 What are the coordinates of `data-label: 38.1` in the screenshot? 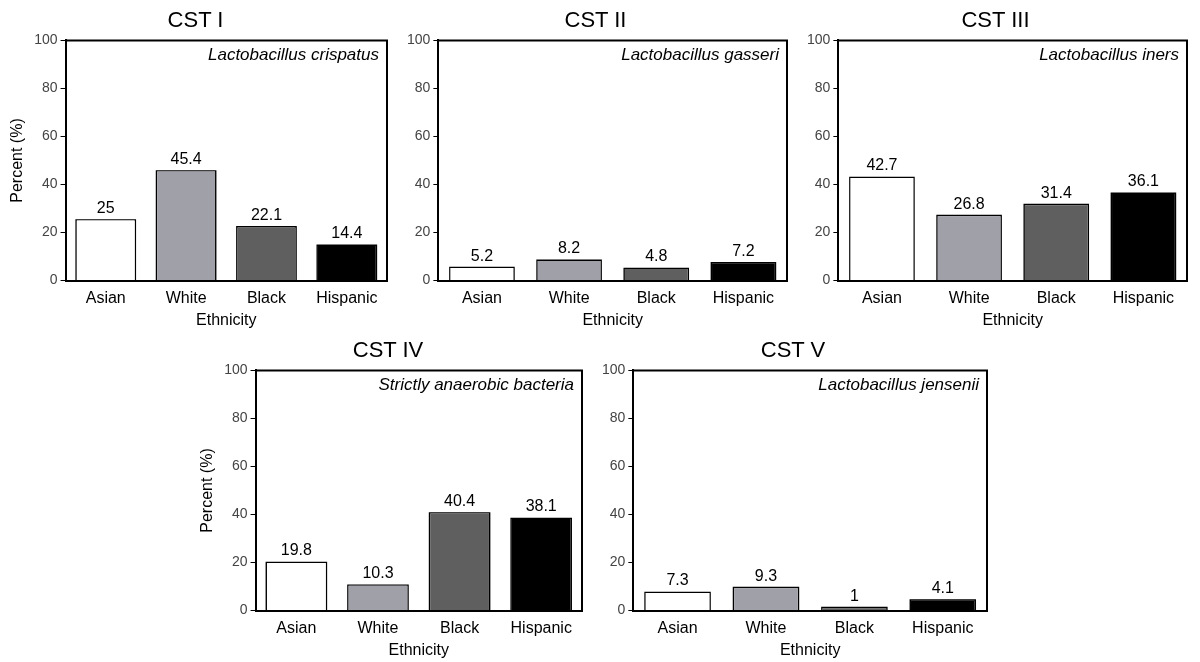 It's located at (541, 506).